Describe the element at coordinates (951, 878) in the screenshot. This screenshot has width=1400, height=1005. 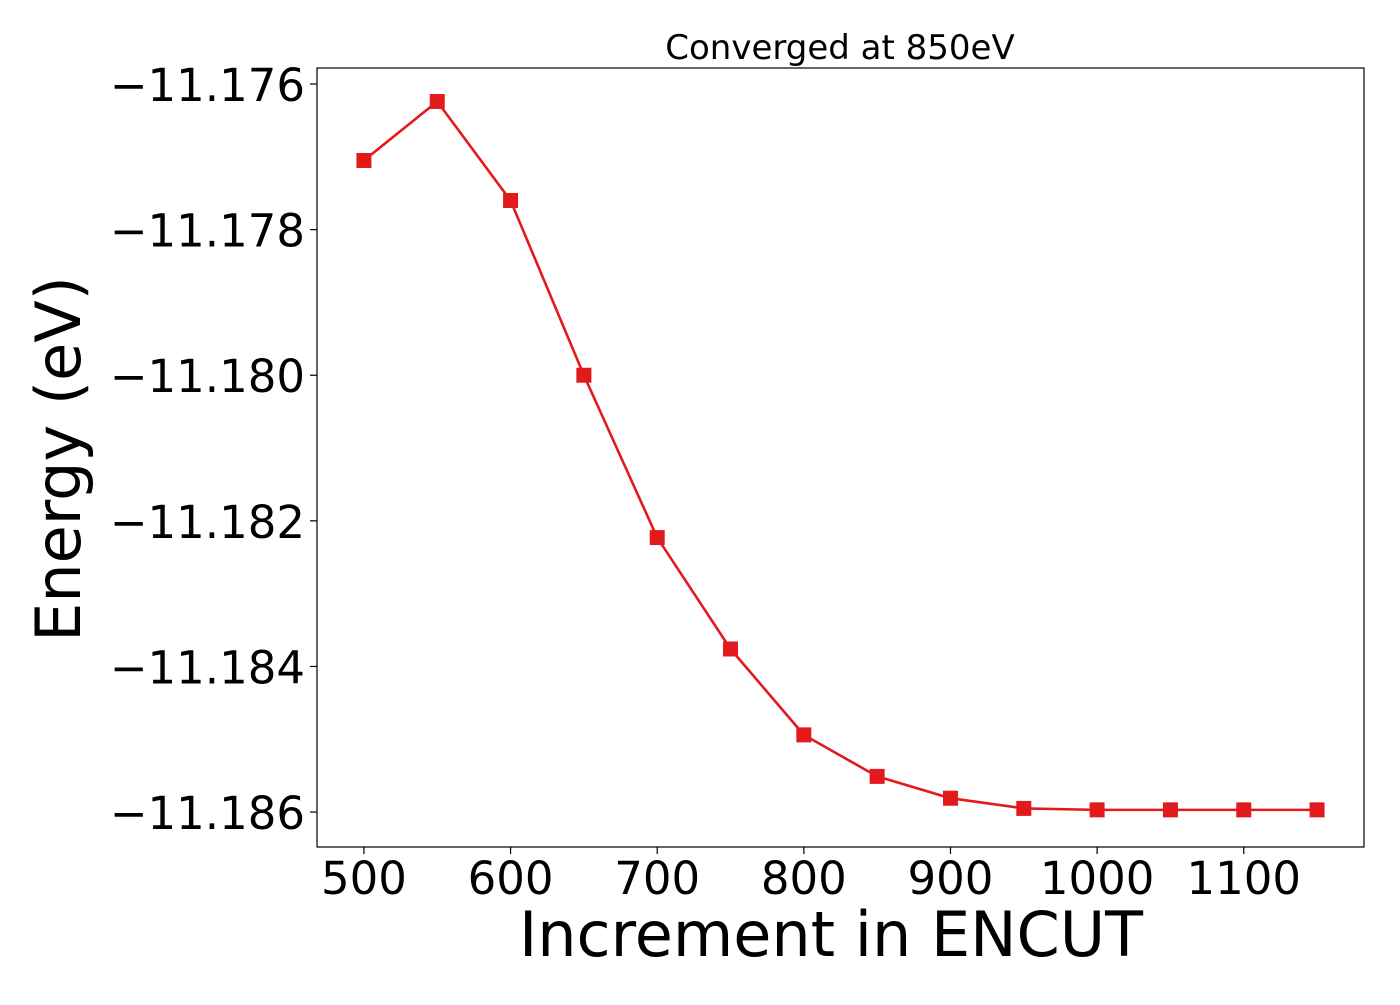
I see `x-tick-label: 900` at that location.